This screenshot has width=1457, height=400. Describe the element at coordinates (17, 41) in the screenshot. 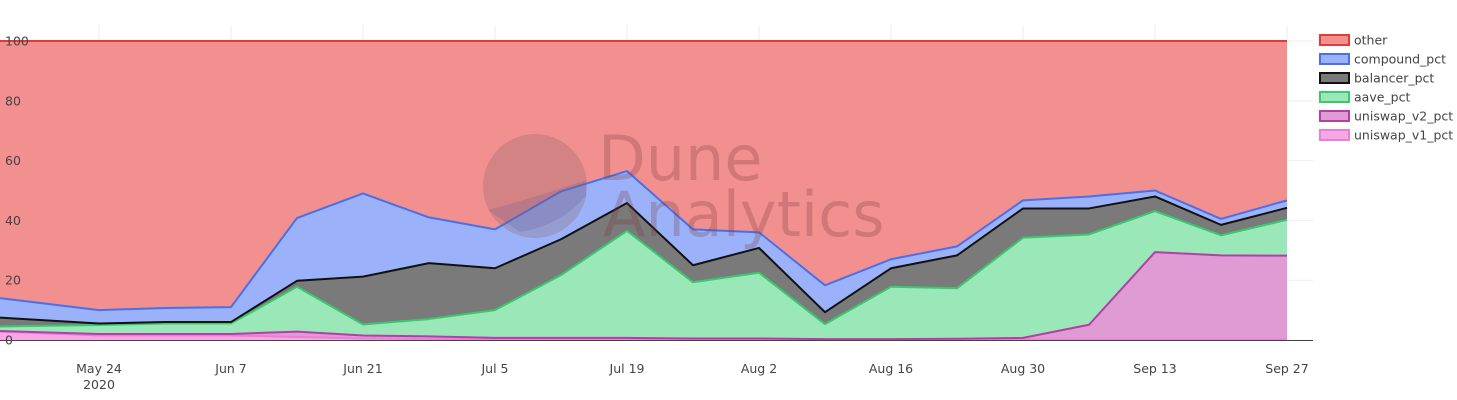

I see `y-tick-label: 100` at that location.